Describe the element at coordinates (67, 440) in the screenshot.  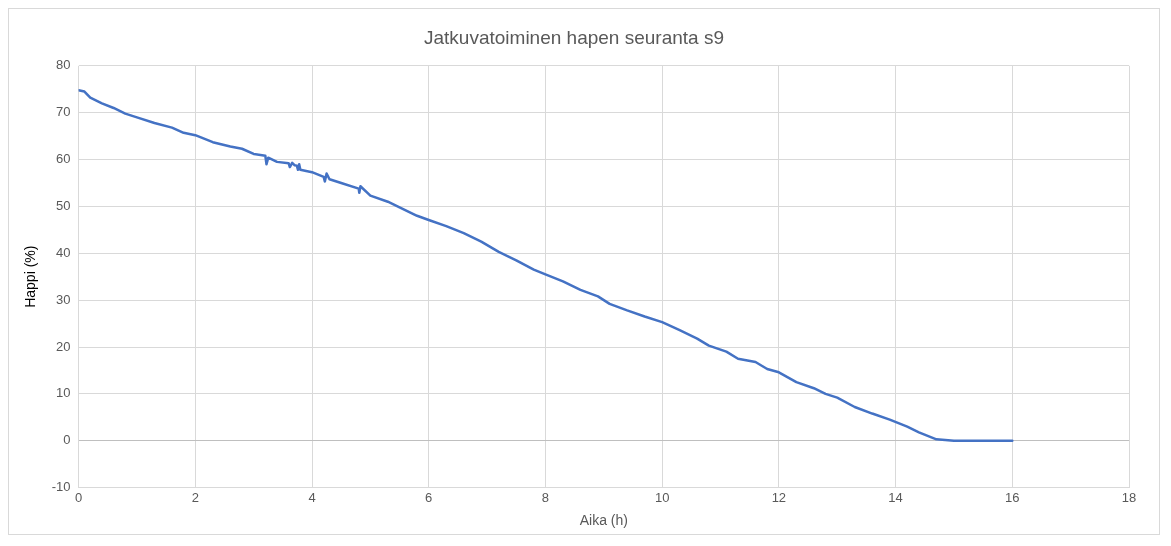
I see `y-tick-label: 0` at that location.